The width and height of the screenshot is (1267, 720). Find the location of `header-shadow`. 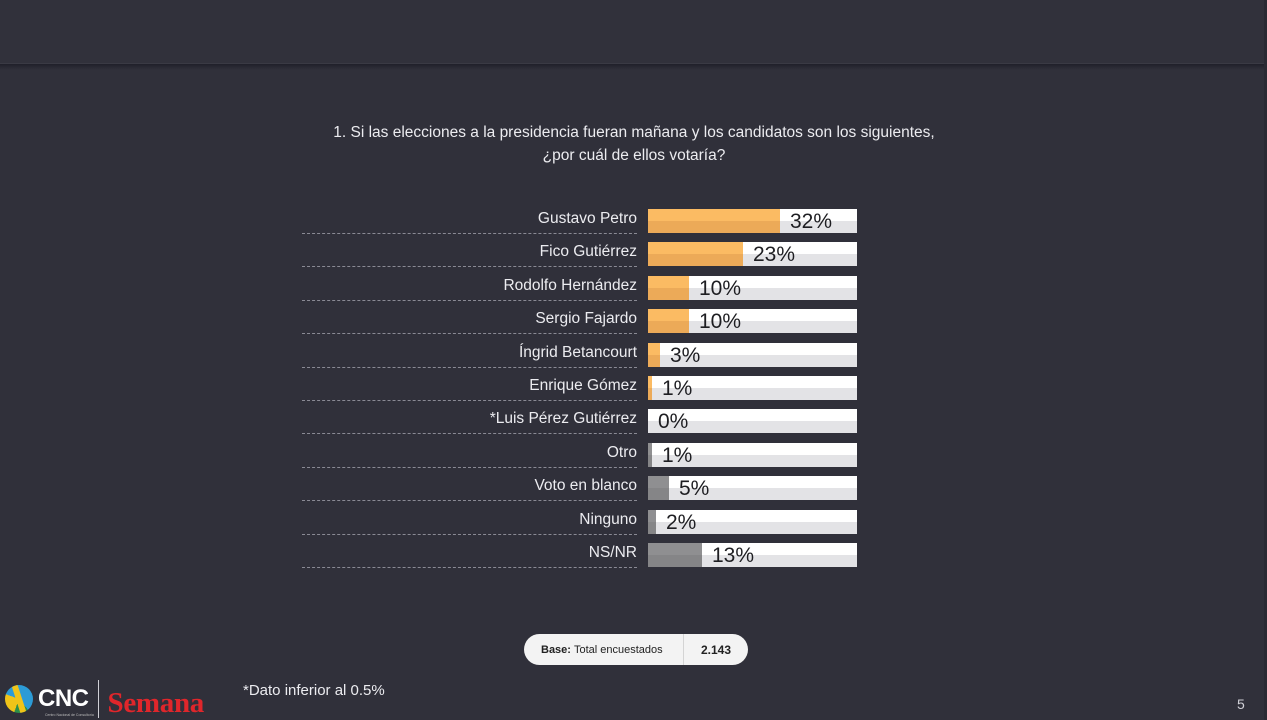

header-shadow is located at coordinates (633, 67).